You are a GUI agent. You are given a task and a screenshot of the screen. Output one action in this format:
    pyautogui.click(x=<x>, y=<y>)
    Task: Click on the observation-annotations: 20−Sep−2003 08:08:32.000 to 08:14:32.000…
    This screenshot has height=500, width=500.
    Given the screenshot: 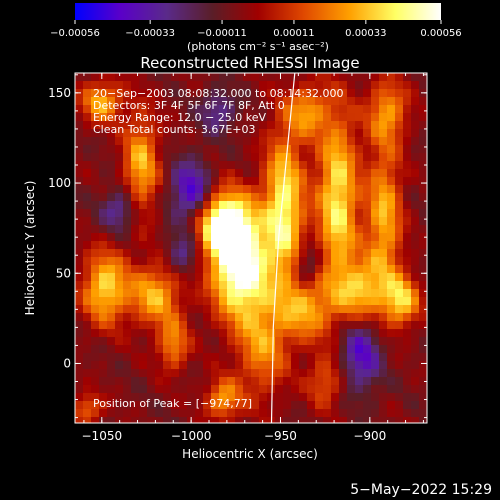 What is the action you would take?
    pyautogui.click(x=218, y=111)
    